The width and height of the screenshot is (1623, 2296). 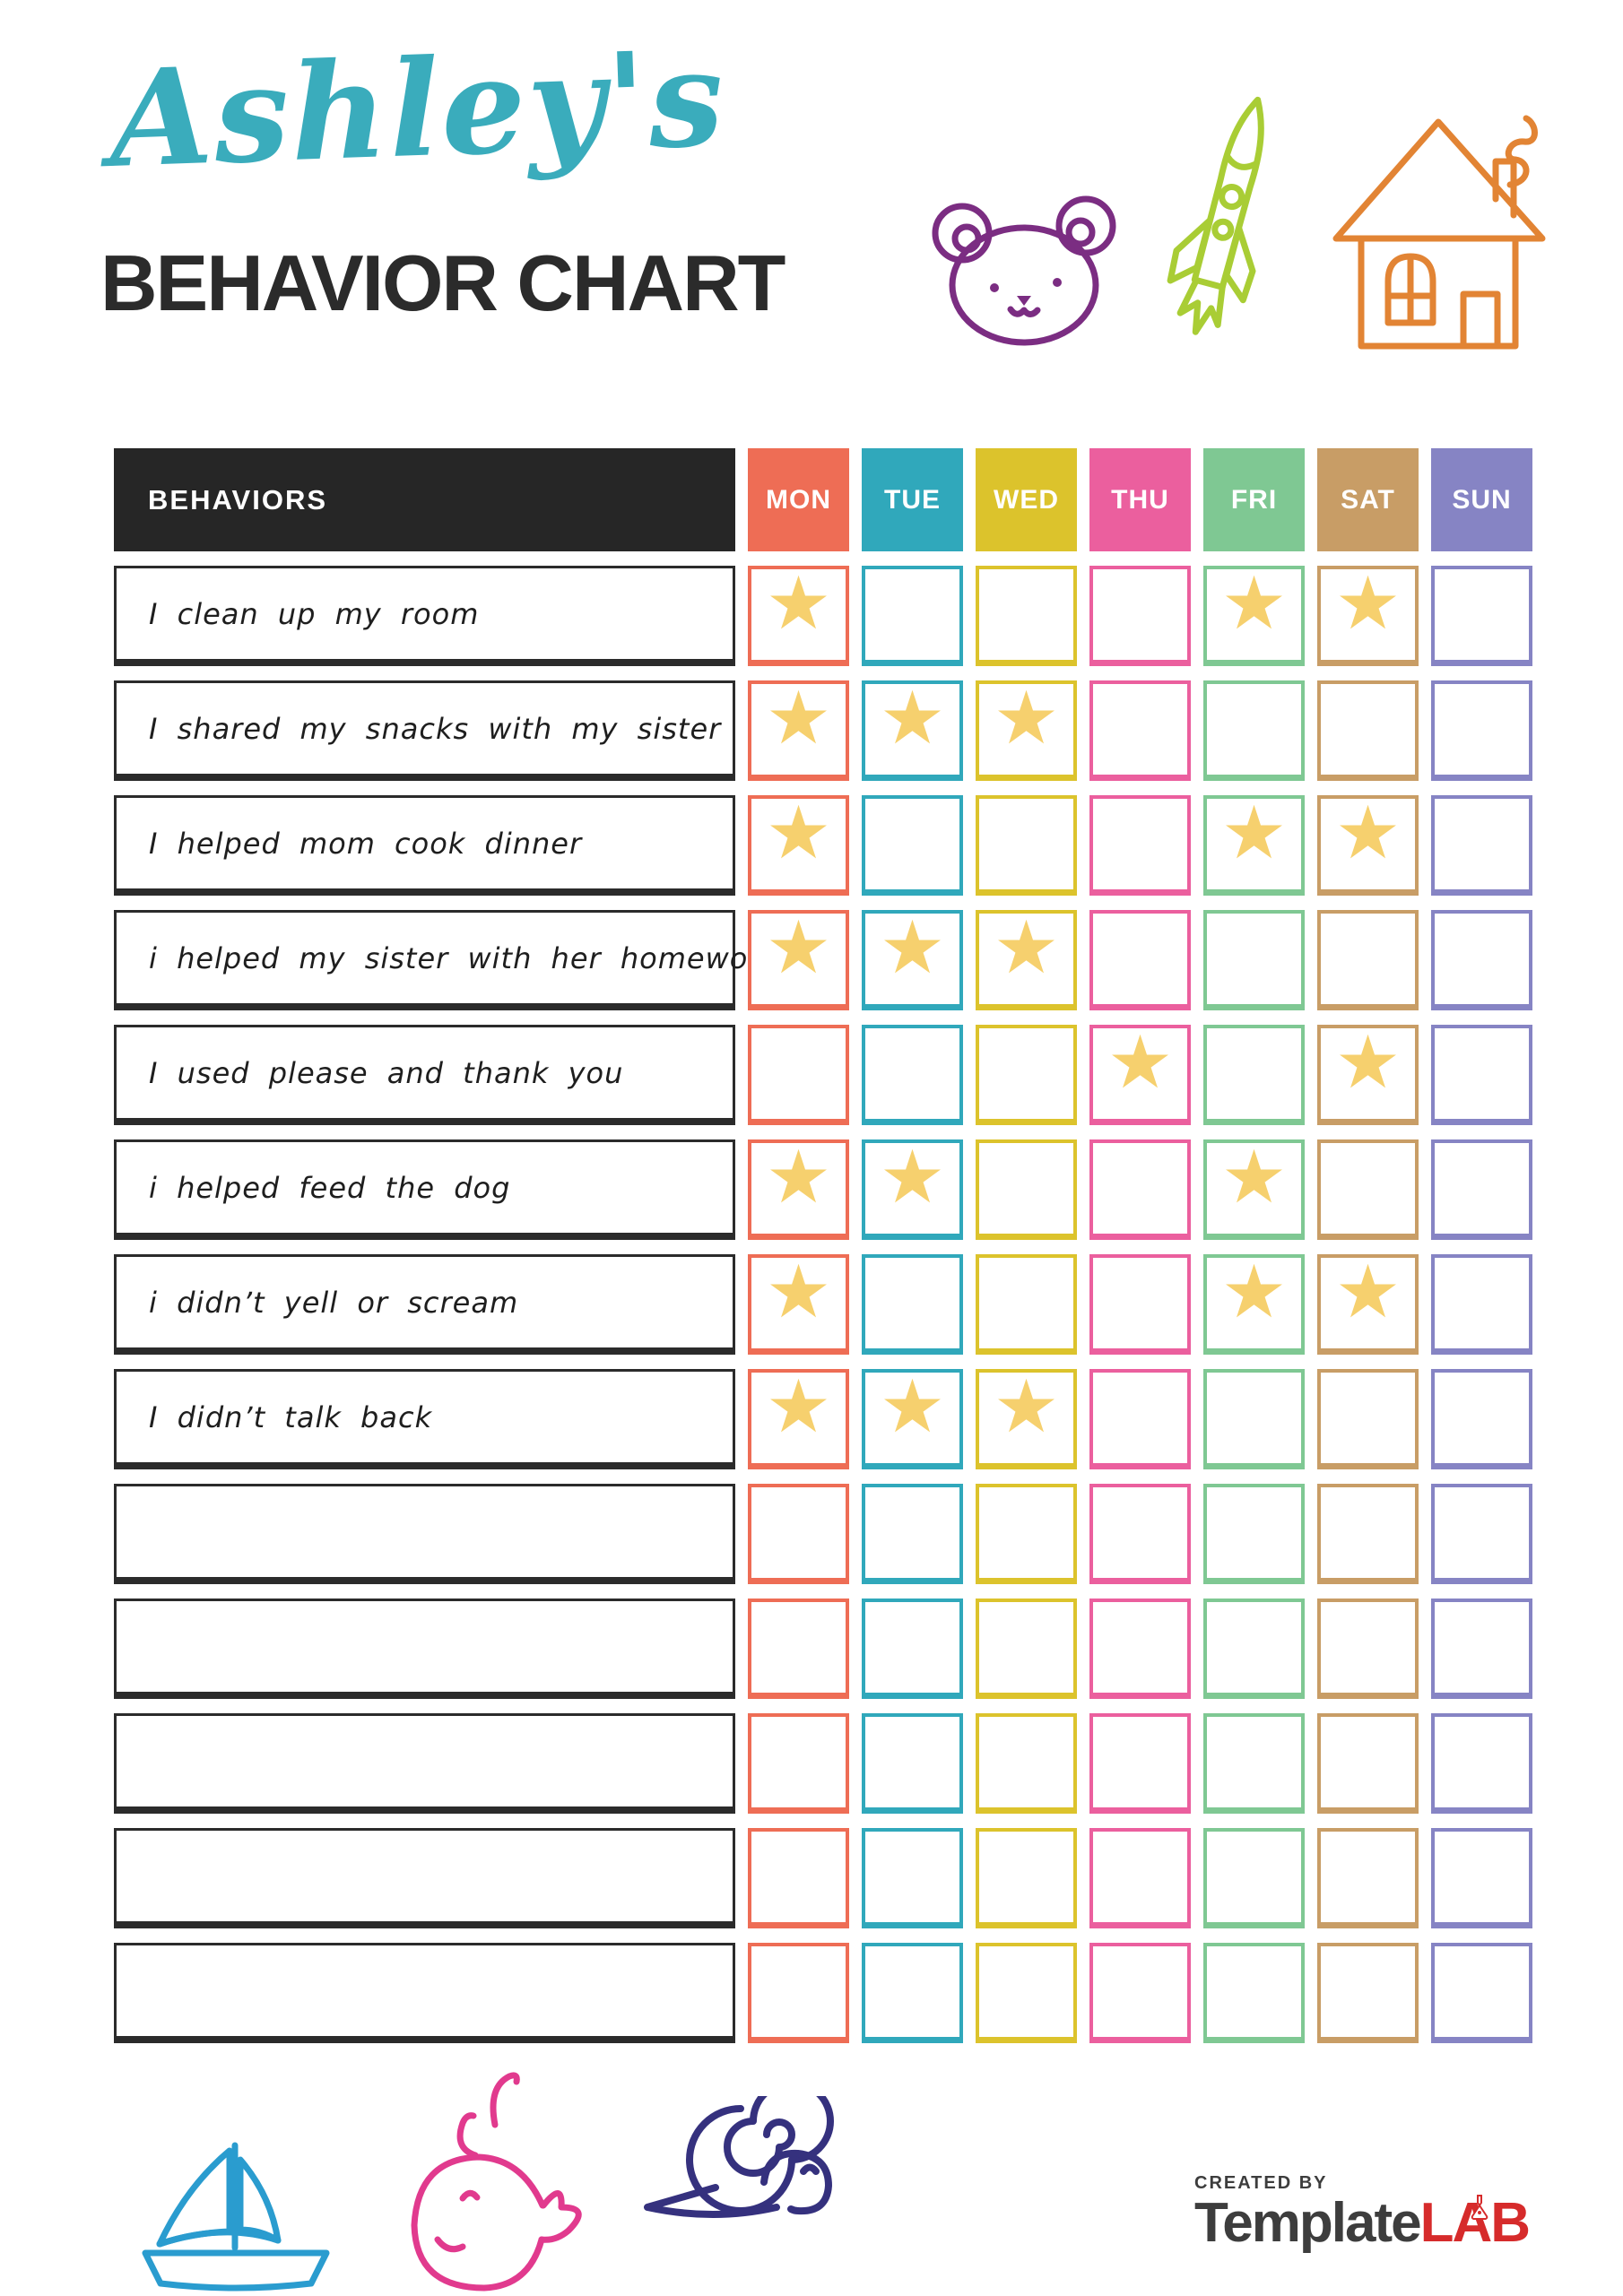 I want to click on day-cell-tue-row2: ★, so click(x=912, y=730).